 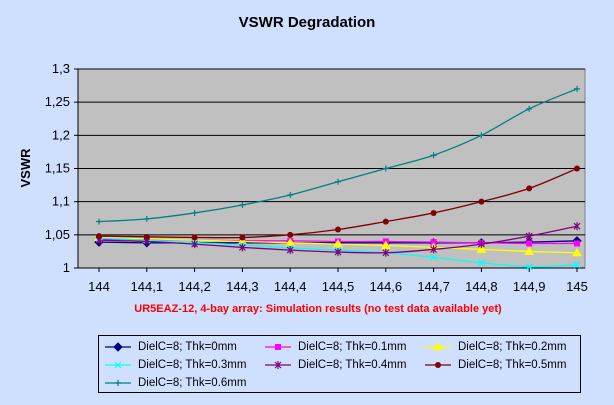 I want to click on legend-item: DielC=8; Thk=0.3mm, so click(x=175, y=365).